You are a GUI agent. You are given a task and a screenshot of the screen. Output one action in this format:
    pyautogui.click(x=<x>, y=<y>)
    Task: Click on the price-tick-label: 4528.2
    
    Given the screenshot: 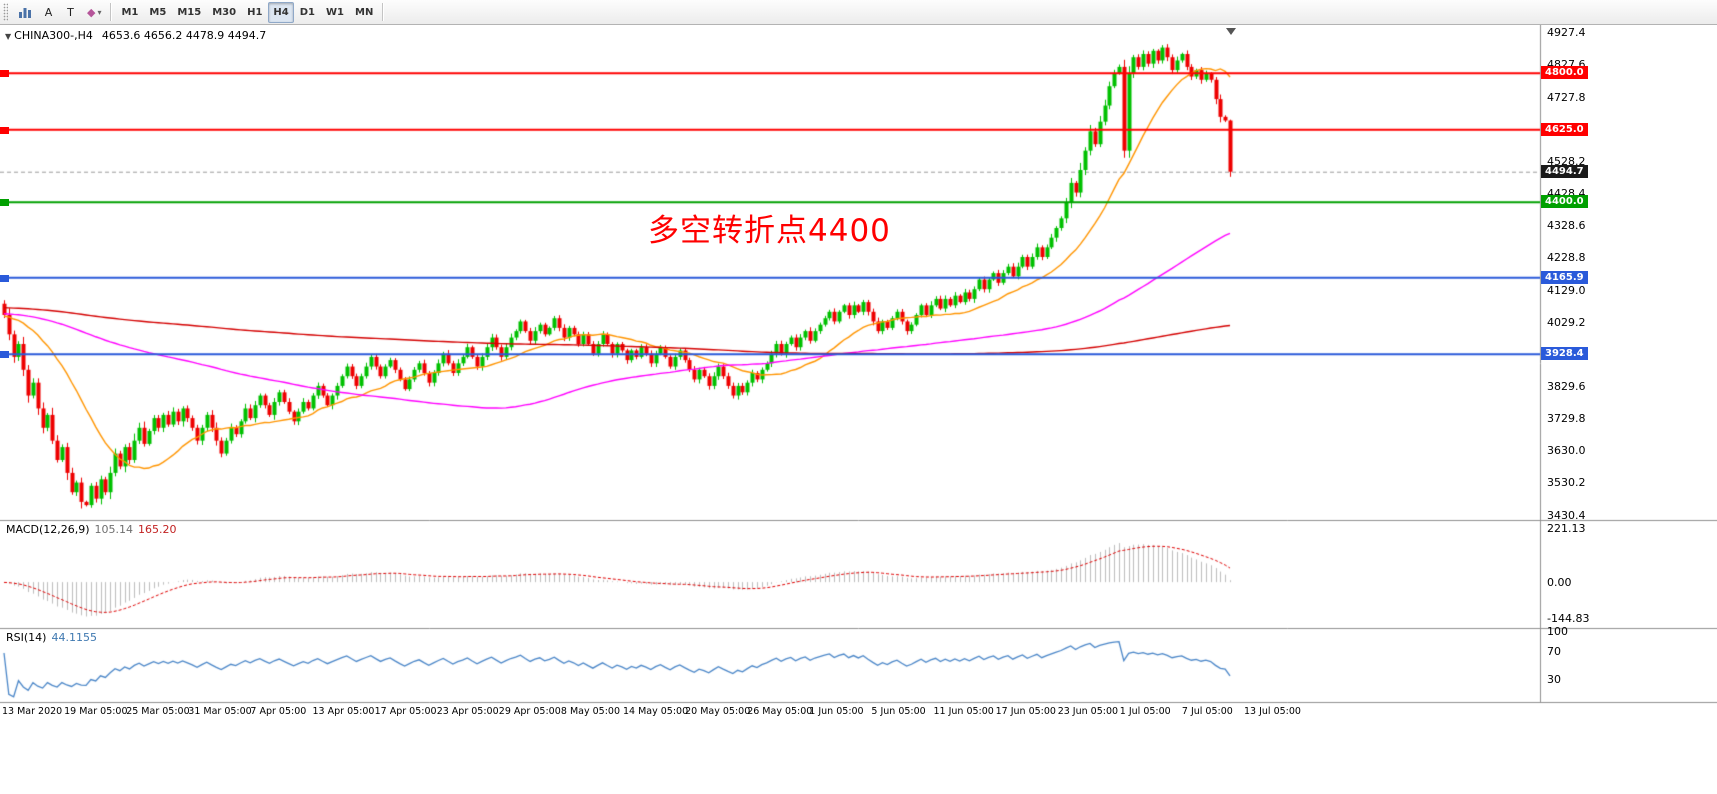 What is the action you would take?
    pyautogui.click(x=1566, y=161)
    